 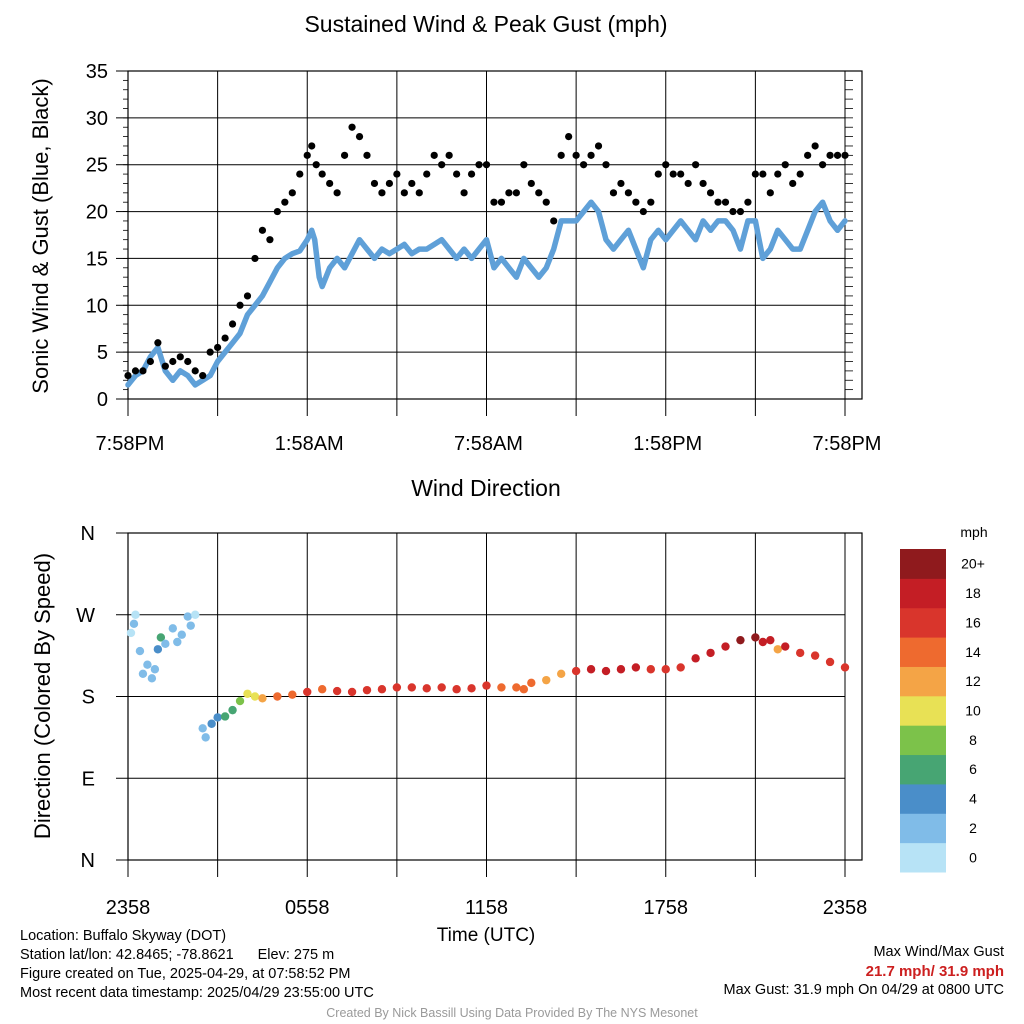 I want to click on wind-ytick-label: 25, so click(x=97, y=166).